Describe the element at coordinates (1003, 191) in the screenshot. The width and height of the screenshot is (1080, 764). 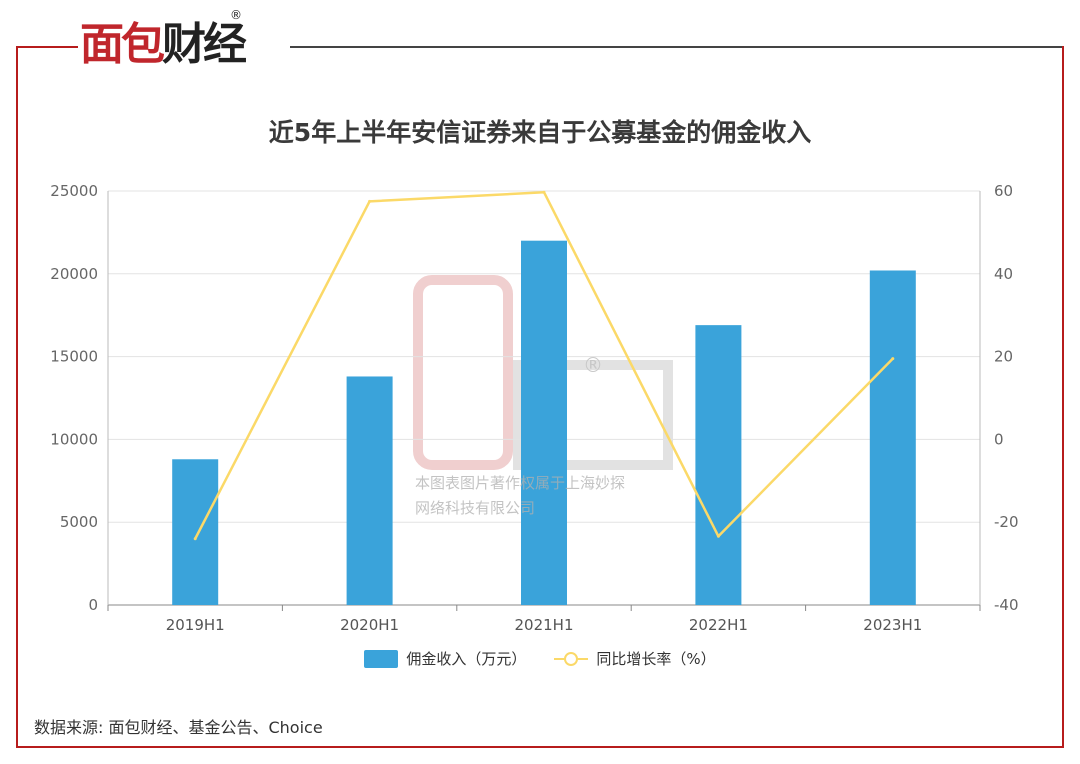
I see `y-right-tick-label: 60` at that location.